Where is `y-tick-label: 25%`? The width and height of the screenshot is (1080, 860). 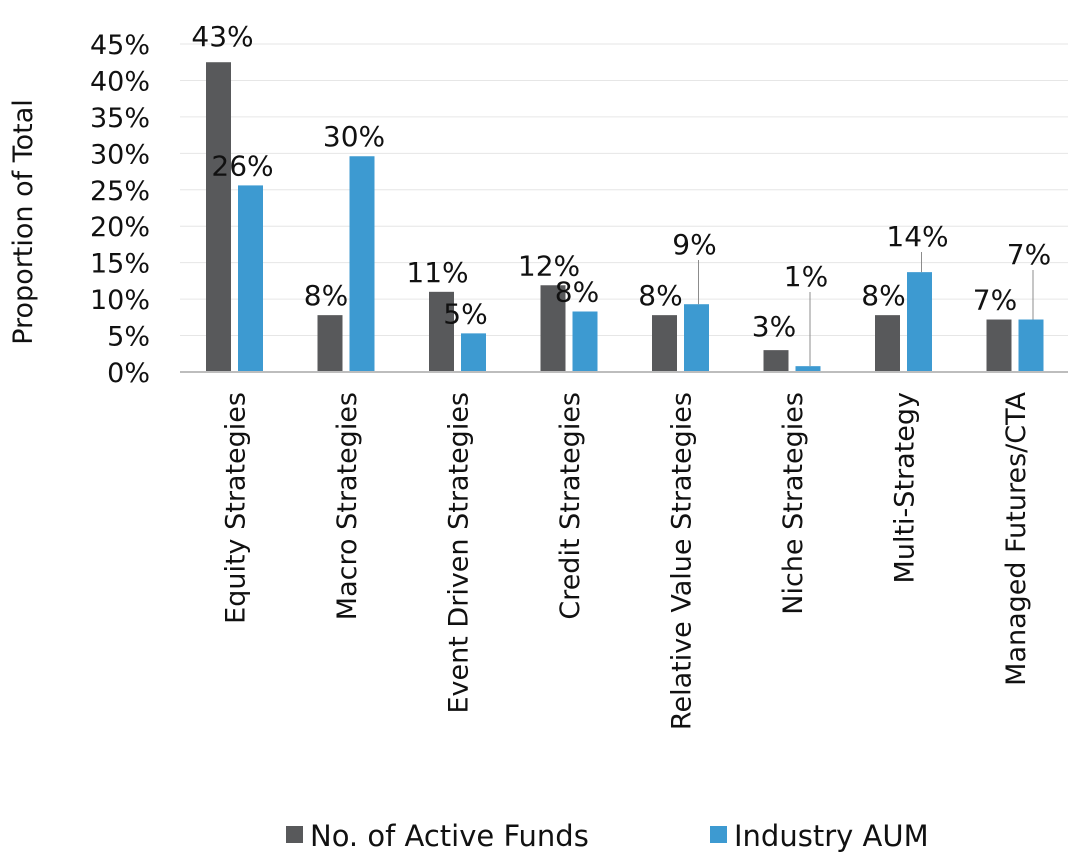
y-tick-label: 25% is located at coordinates (120, 191).